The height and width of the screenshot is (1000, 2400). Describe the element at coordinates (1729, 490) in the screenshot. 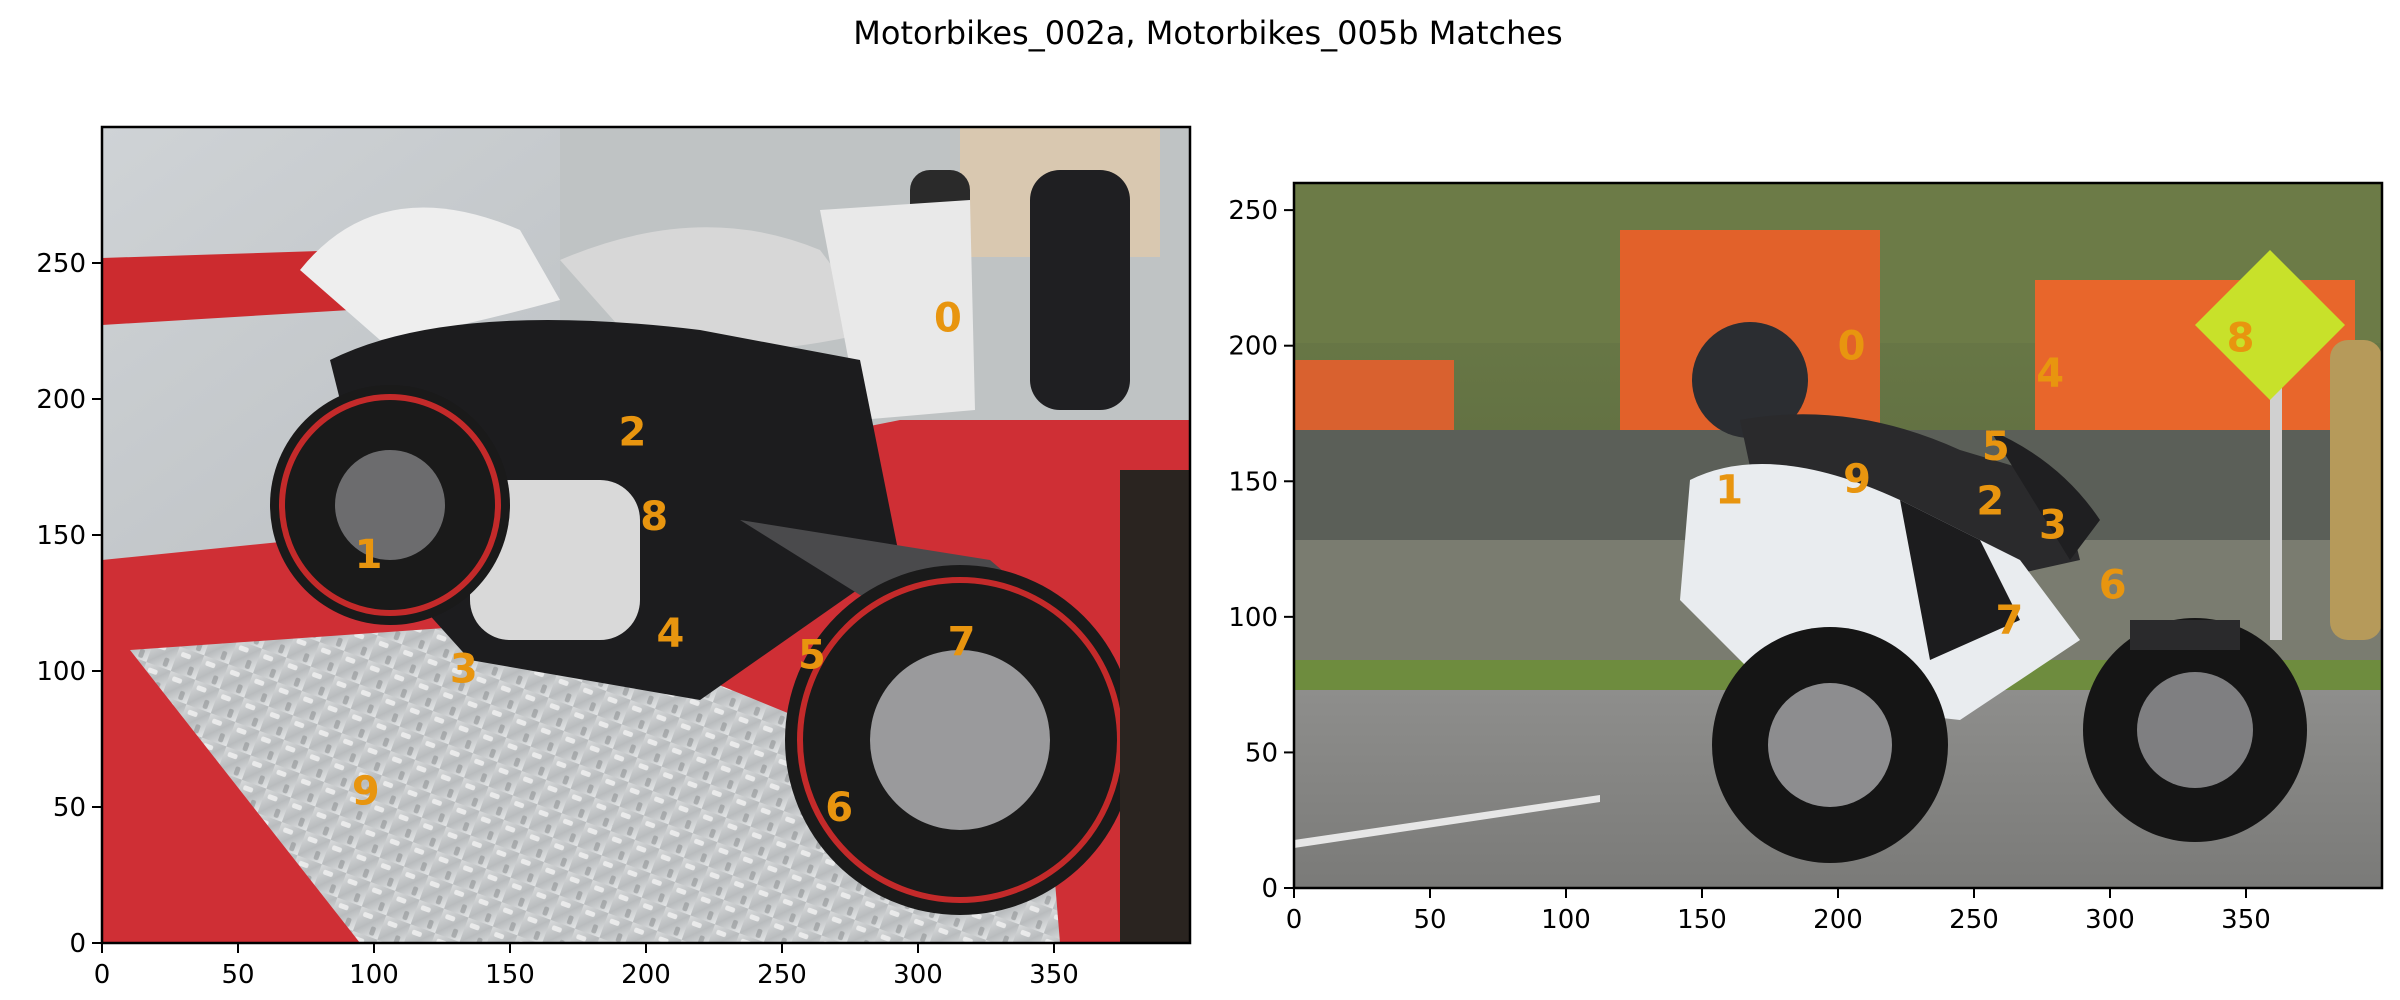

I see `right-keypoint-1: 1` at that location.